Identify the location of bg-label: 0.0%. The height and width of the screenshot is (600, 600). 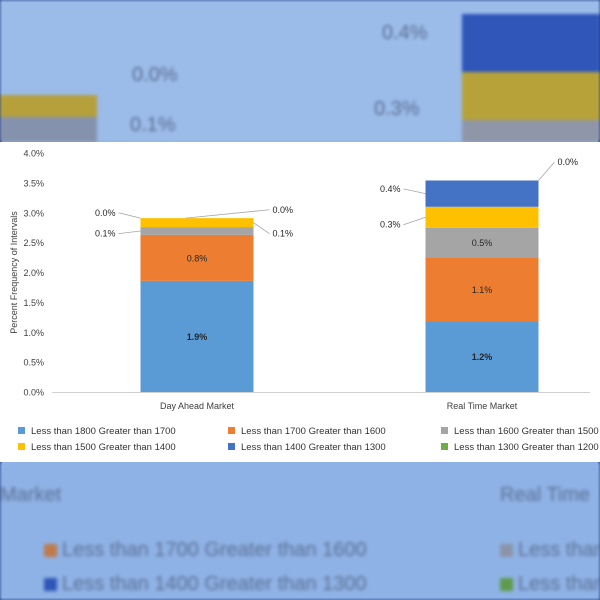
(155, 75).